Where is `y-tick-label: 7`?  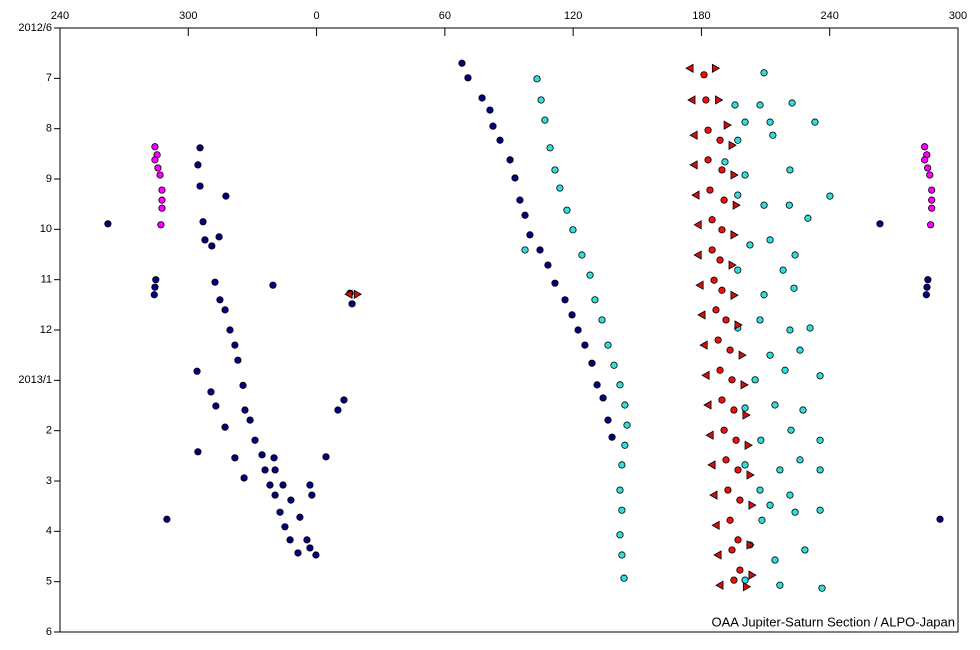 y-tick-label: 7 is located at coordinates (49, 78).